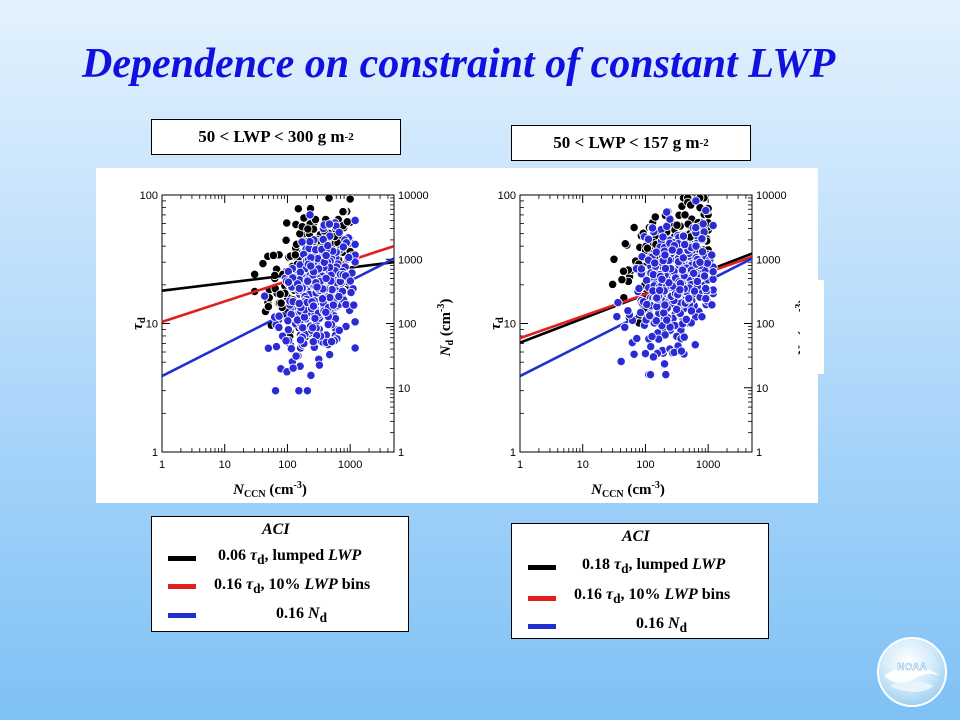 This screenshot has width=960, height=720. Describe the element at coordinates (768, 260) in the screenshot. I see `y2-tick-label: 1000` at that location.